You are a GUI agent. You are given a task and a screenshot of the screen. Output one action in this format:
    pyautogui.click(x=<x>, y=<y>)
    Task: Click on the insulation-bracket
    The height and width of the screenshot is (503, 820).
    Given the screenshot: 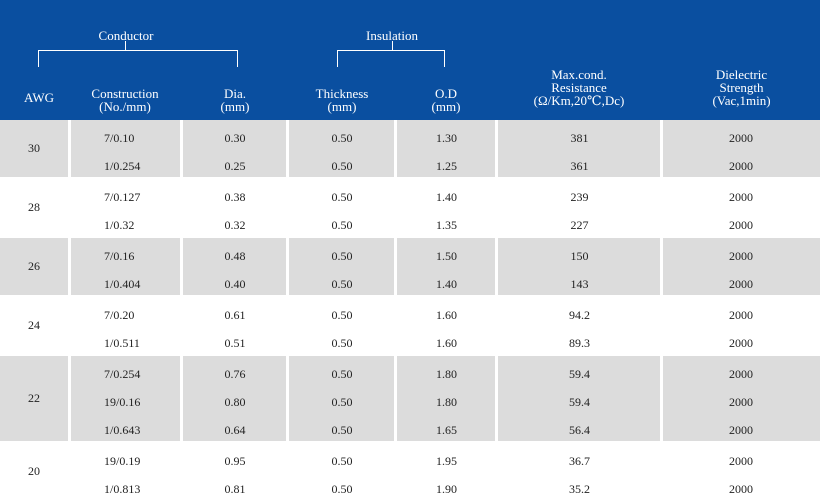 What is the action you would take?
    pyautogui.click(x=391, y=58)
    